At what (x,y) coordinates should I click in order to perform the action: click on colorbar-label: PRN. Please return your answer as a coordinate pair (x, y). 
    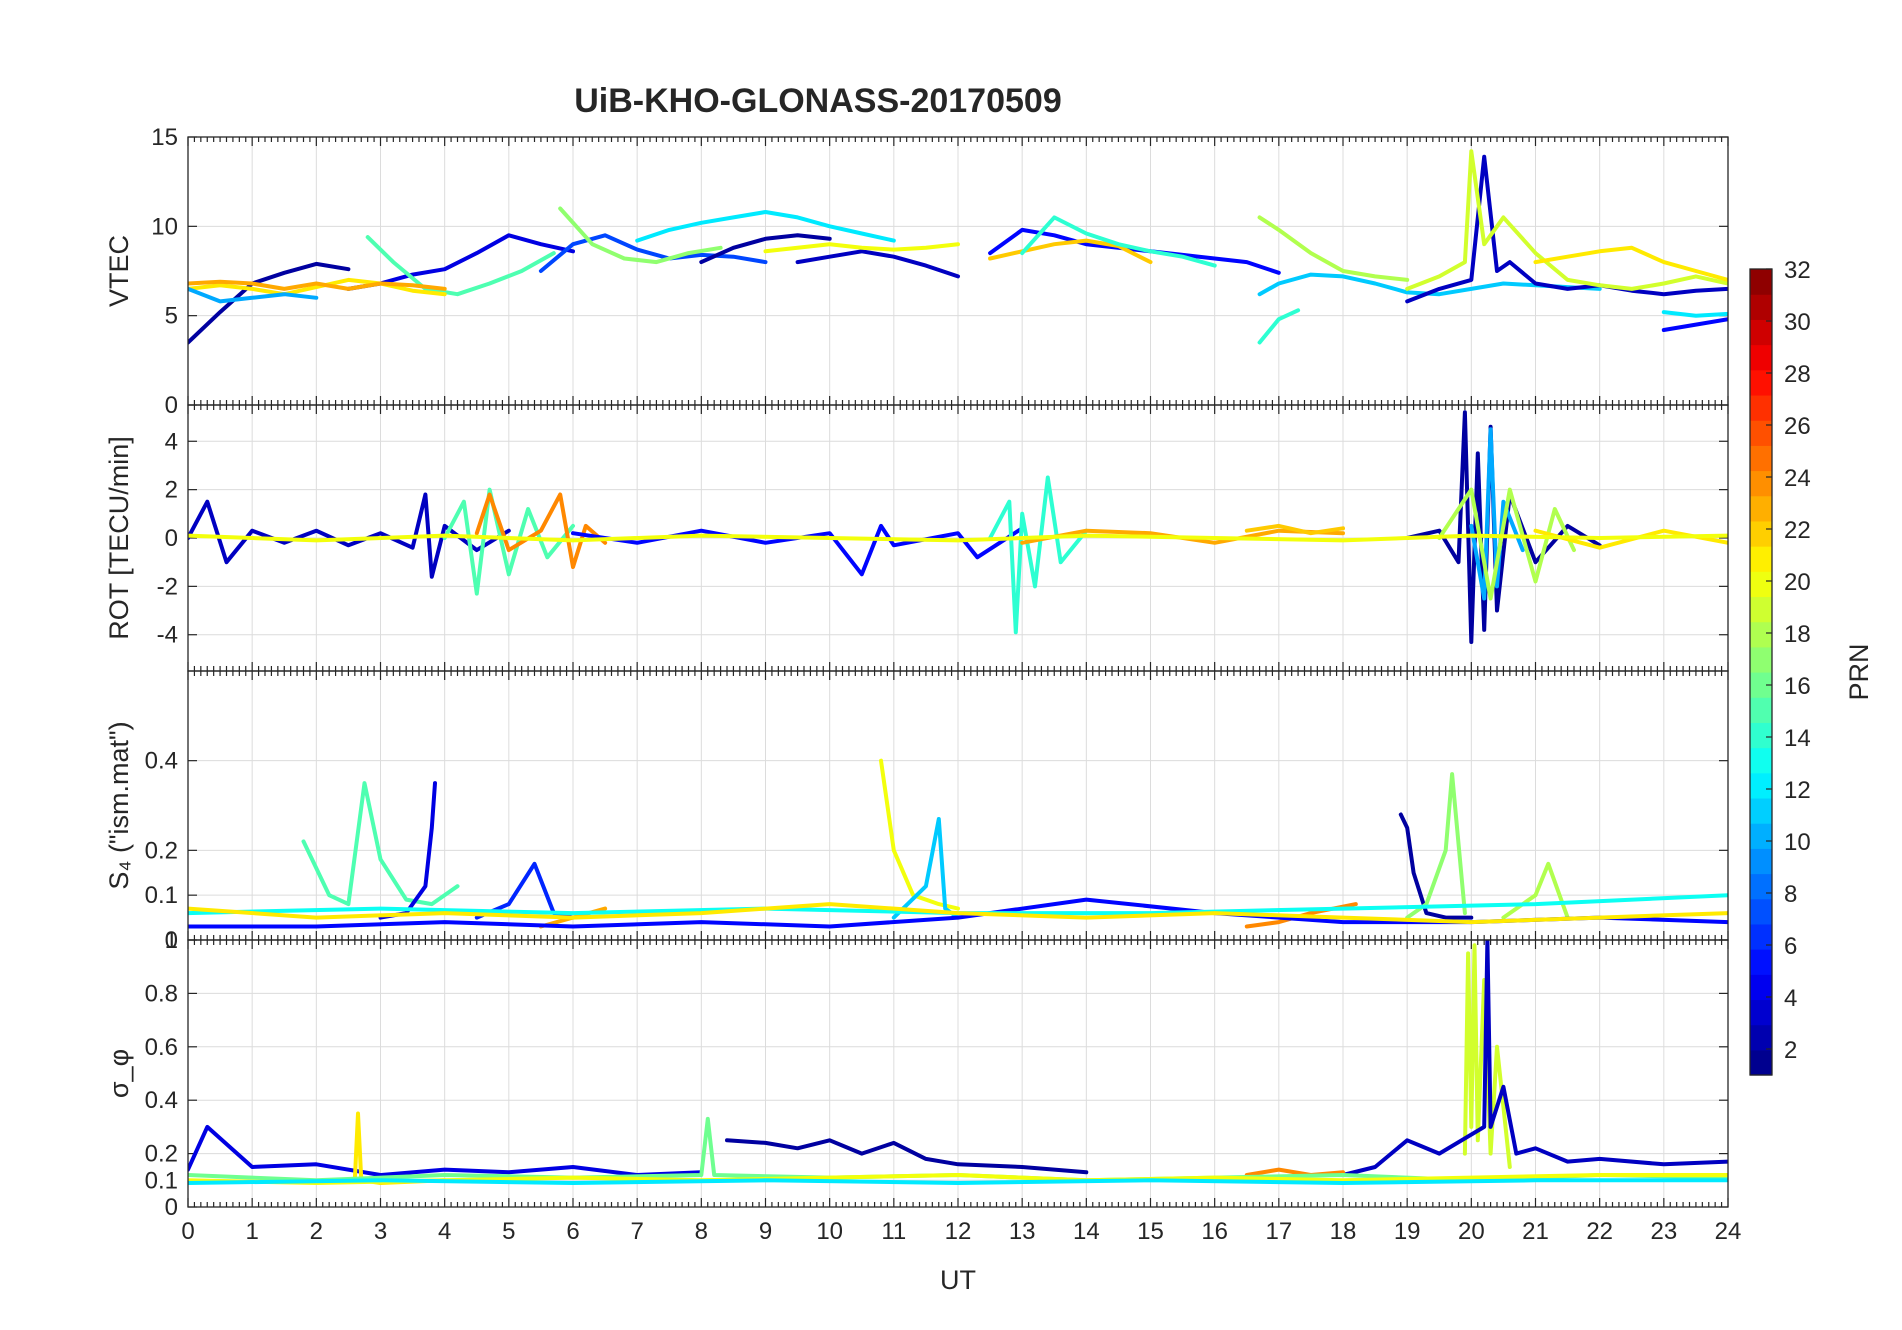
    Looking at the image, I should click on (1859, 671).